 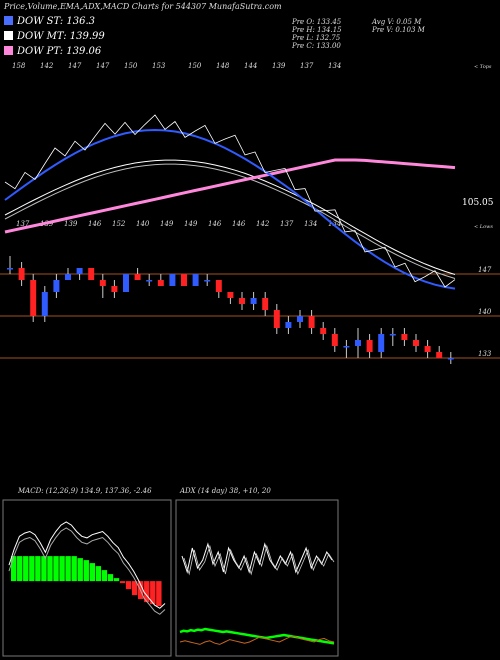 I want to click on legend-label-st: DOW ST: 136.3, so click(x=56, y=21).